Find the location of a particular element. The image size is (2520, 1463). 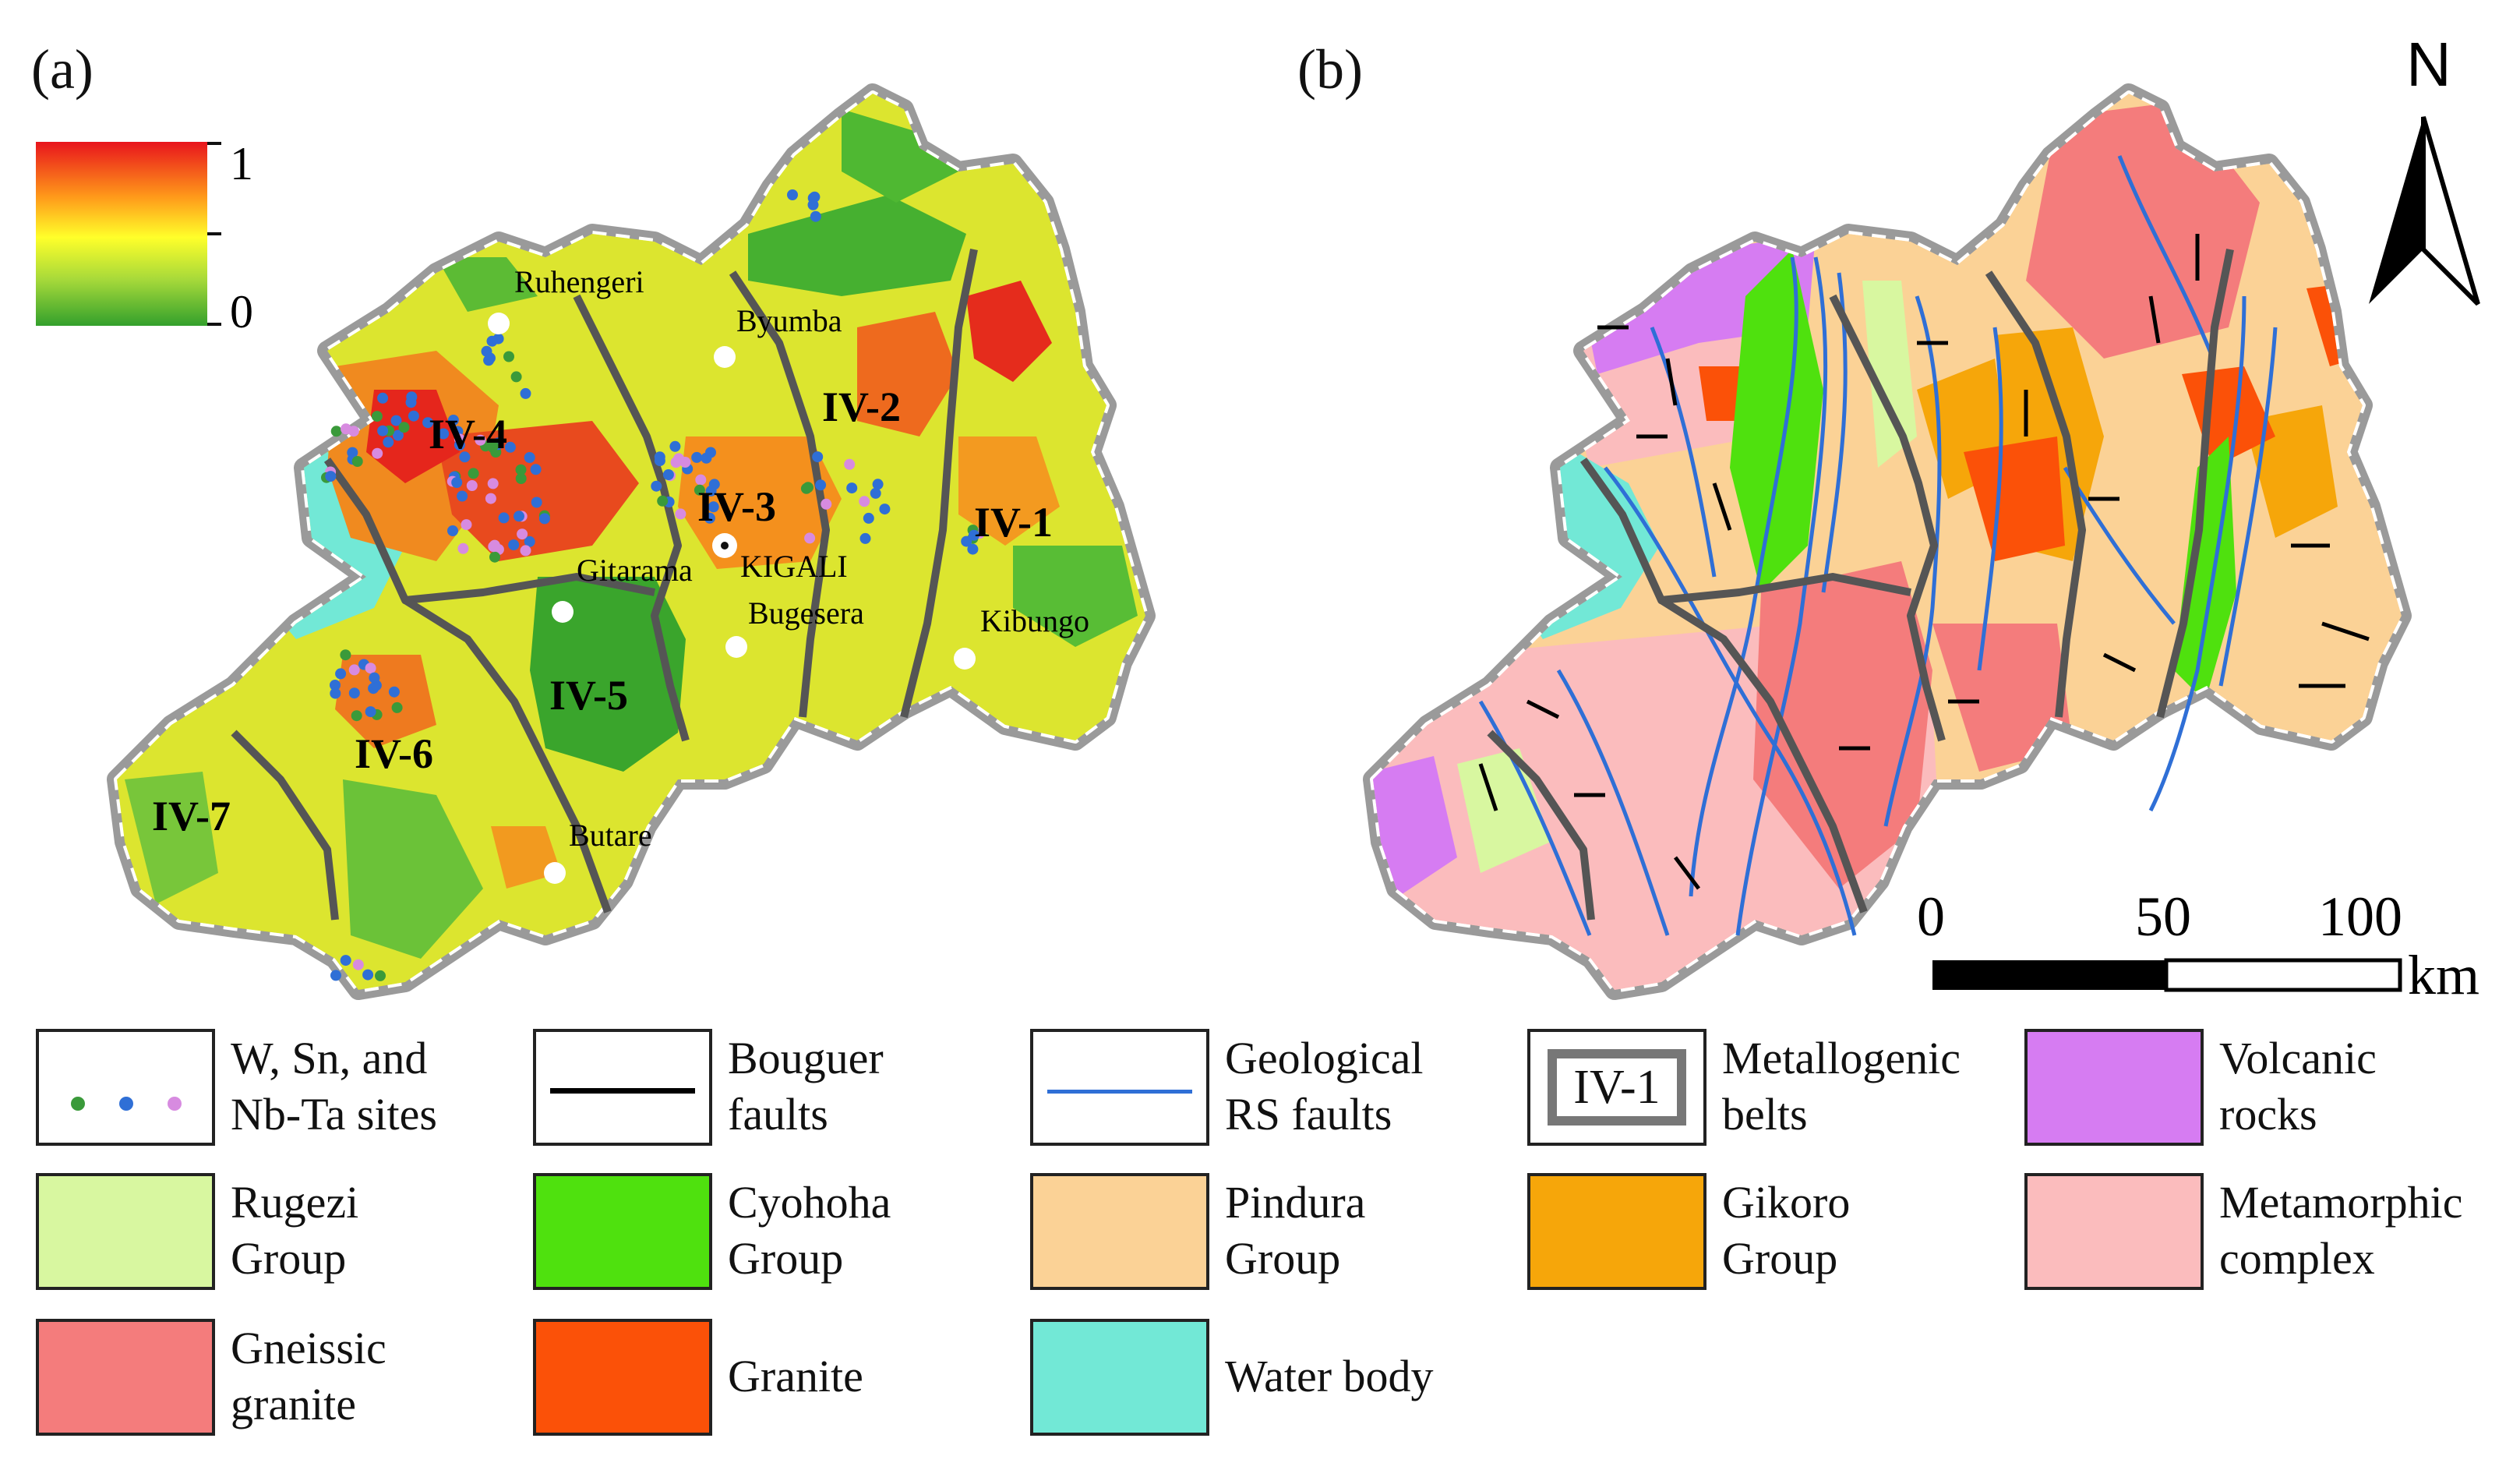

north-arrow-right-half is located at coordinates (2450, 211).